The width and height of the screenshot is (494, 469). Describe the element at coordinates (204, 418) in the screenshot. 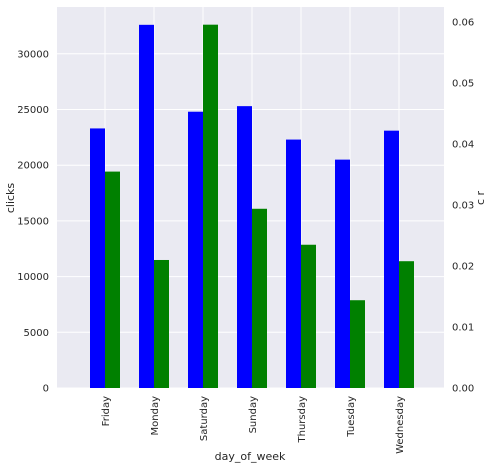

I see `x-tick-label: Saturday` at that location.